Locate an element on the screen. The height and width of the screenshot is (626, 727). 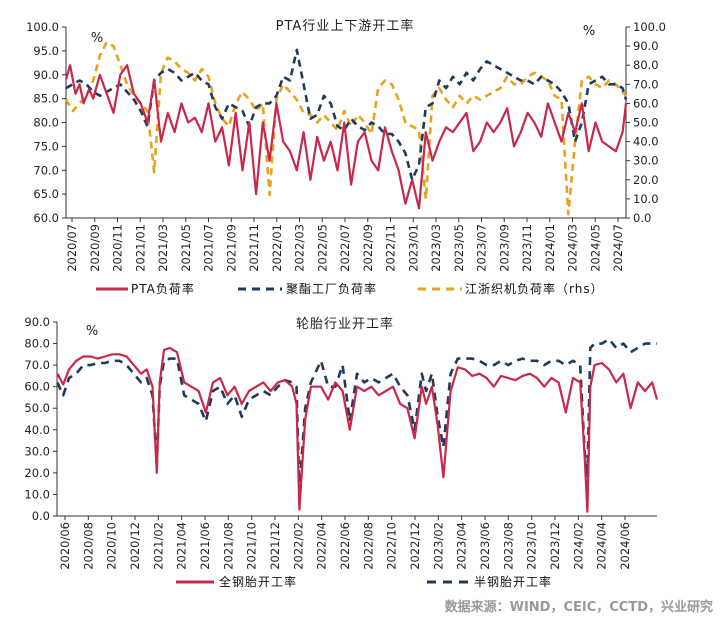
chart1-right-tick-label: 100.0 is located at coordinates (649, 27).